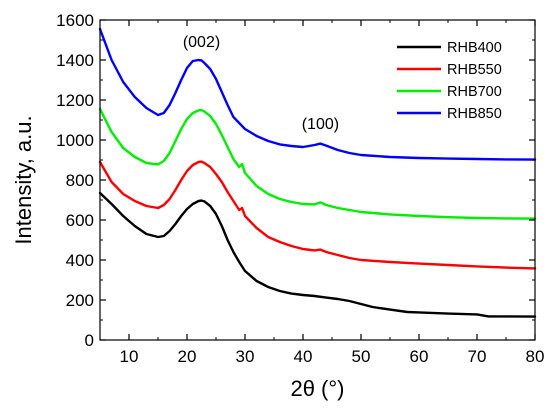  Describe the element at coordinates (23, 179) in the screenshot. I see `y-axis-label: Intensity, a.u.` at that location.